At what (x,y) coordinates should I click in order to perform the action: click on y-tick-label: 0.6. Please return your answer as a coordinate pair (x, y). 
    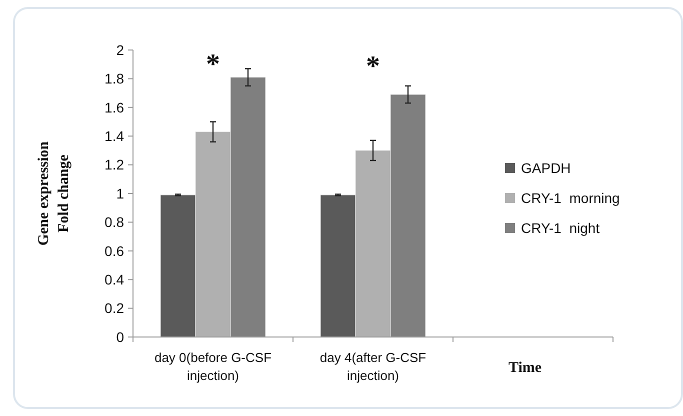
    Looking at the image, I should click on (114, 250).